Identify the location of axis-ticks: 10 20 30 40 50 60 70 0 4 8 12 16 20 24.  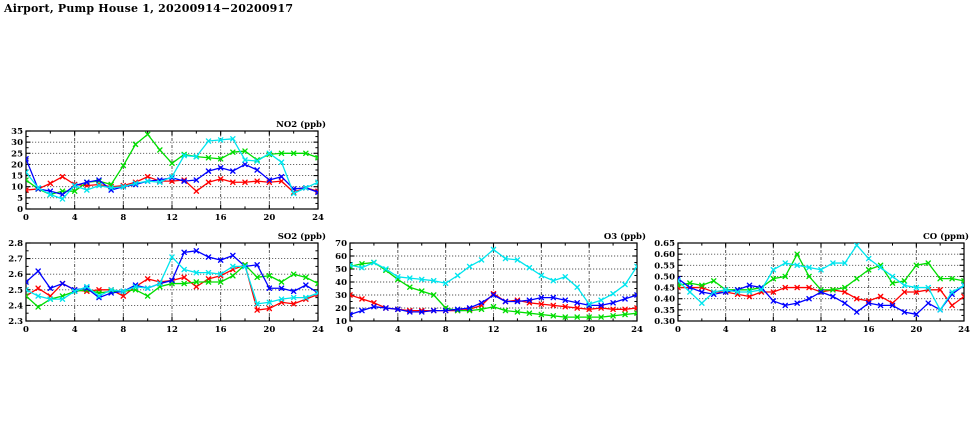
(489, 287).